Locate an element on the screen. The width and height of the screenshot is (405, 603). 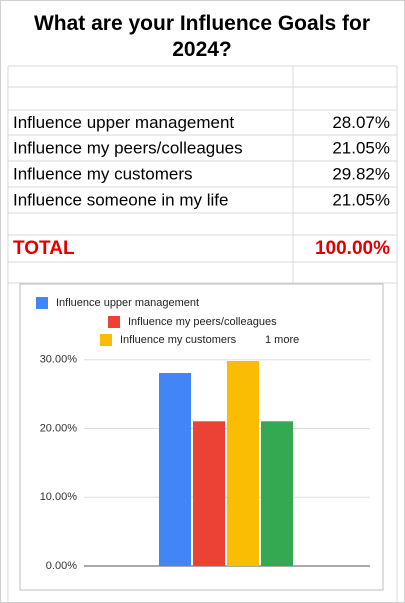
total-value: 100.00% is located at coordinates (352, 248).